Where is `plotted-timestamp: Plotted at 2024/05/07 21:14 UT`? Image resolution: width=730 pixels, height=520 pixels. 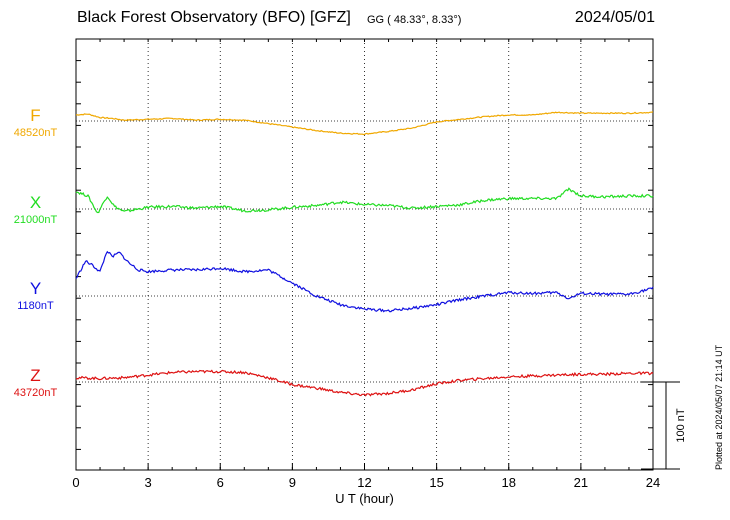
plotted-timestamp: Plotted at 2024/05/07 21:14 UT is located at coordinates (719, 407).